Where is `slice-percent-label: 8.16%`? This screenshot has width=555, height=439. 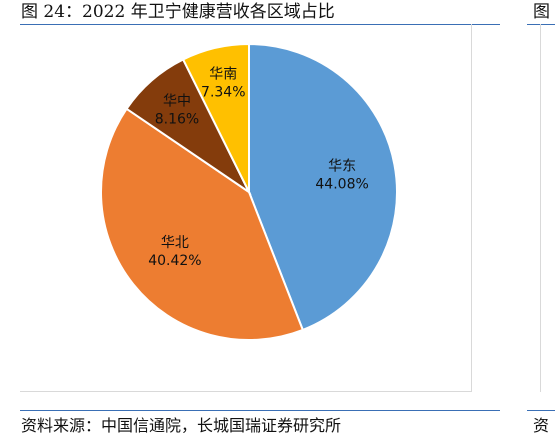
slice-percent-label: 8.16% is located at coordinates (177, 119).